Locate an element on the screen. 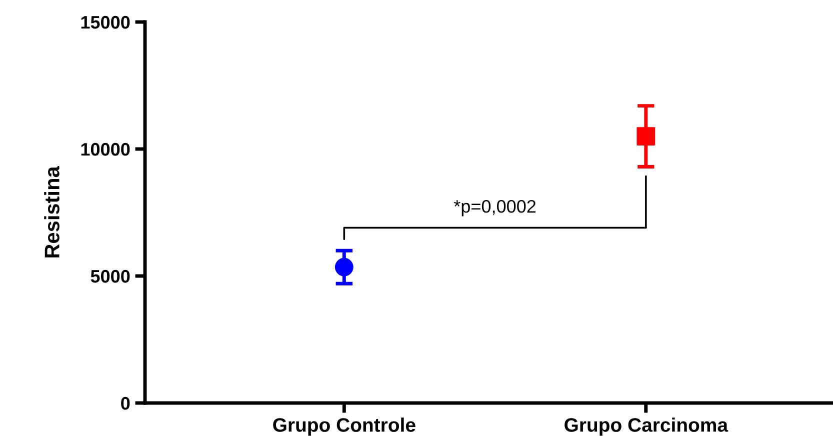 The image size is (833, 448). y-tick-label: 15000 is located at coordinates (105, 22).